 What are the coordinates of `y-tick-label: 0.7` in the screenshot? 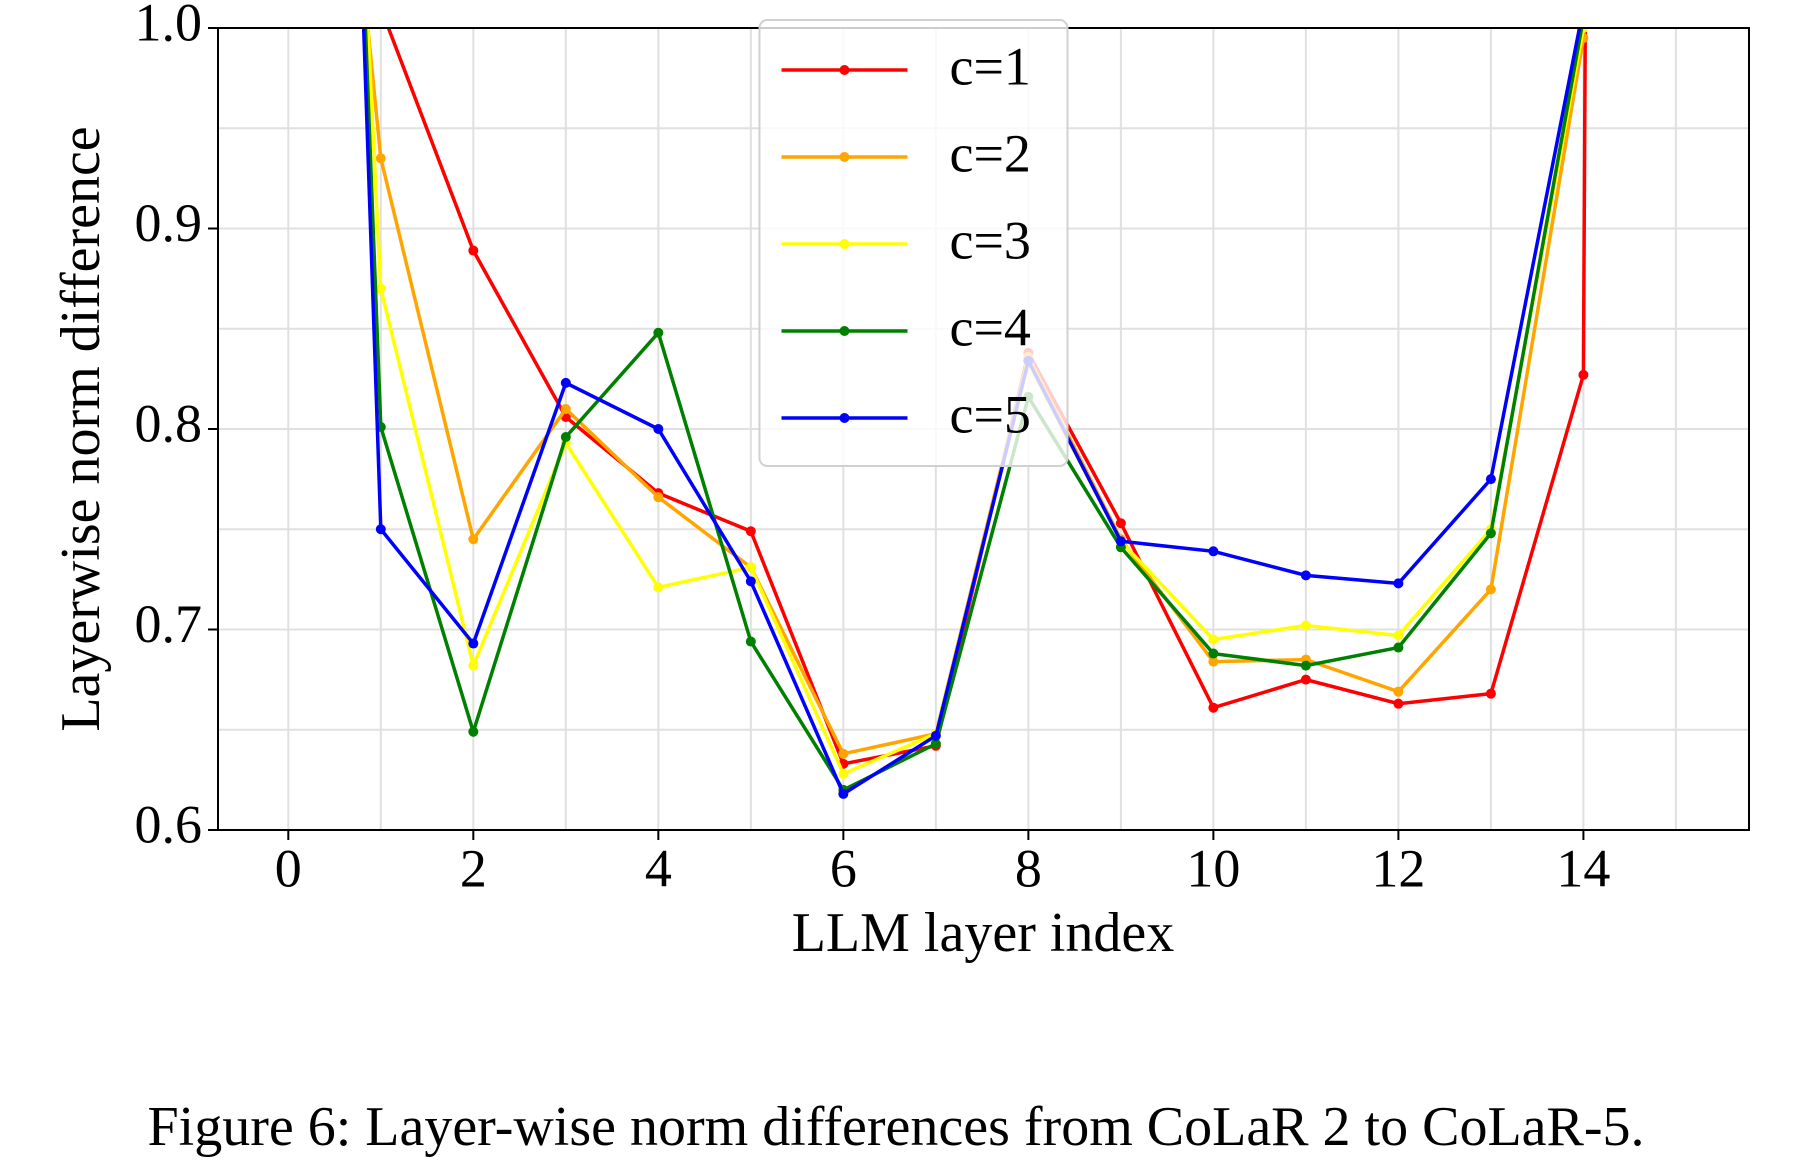 It's located at (169, 624).